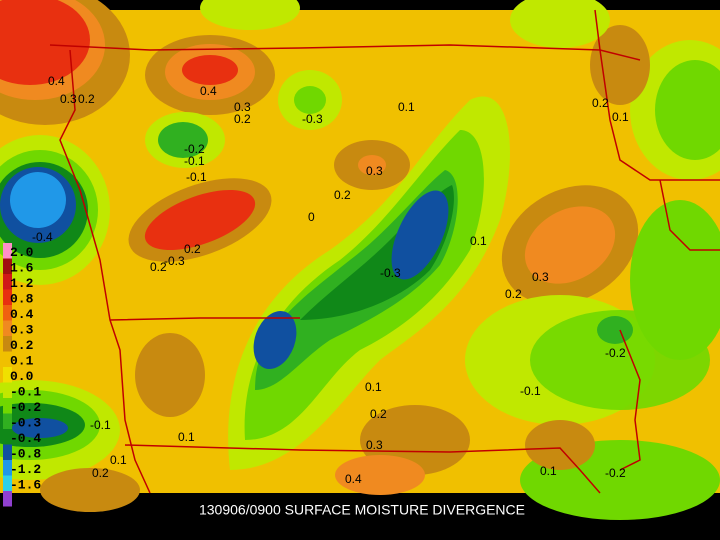 Image resolution: width=720 pixels, height=540 pixels. Describe the element at coordinates (25, 423) in the screenshot. I see `legend-label: -0.3` at that location.